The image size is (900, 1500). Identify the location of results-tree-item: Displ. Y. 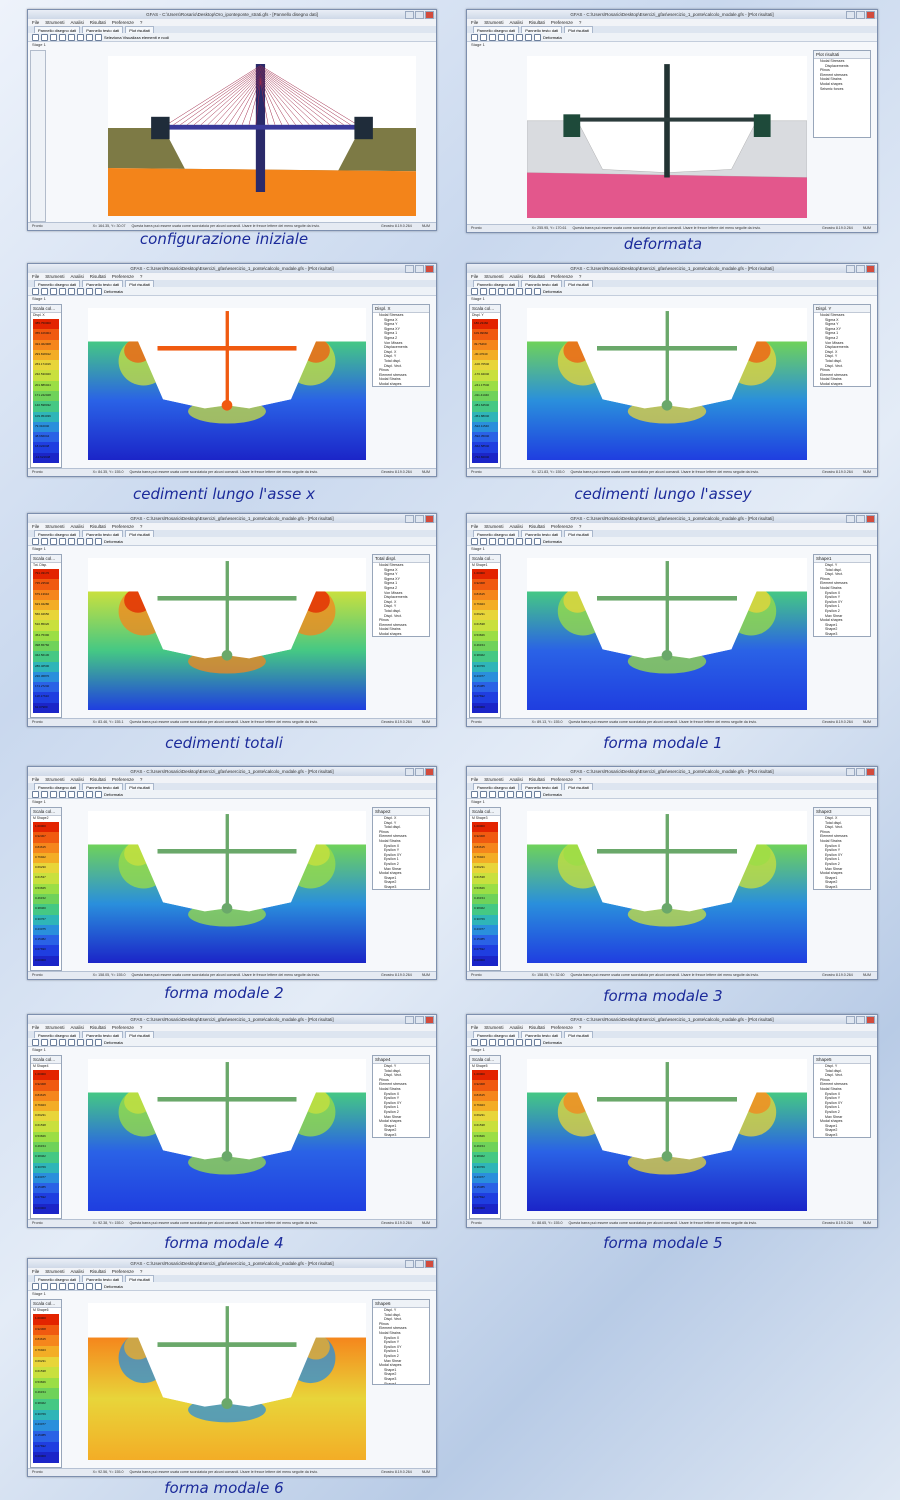
(831, 565).